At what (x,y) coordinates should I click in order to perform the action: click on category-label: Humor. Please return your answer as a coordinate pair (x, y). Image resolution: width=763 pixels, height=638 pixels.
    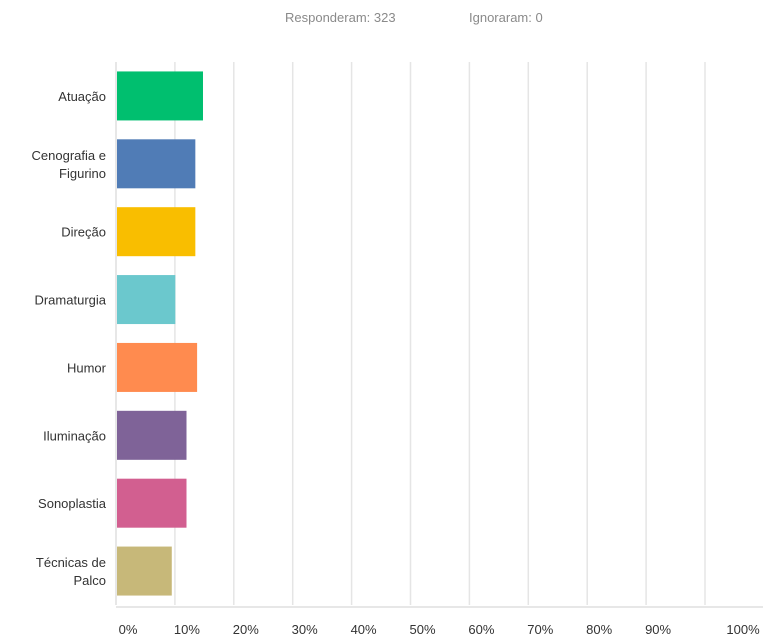
    Looking at the image, I should click on (87, 367).